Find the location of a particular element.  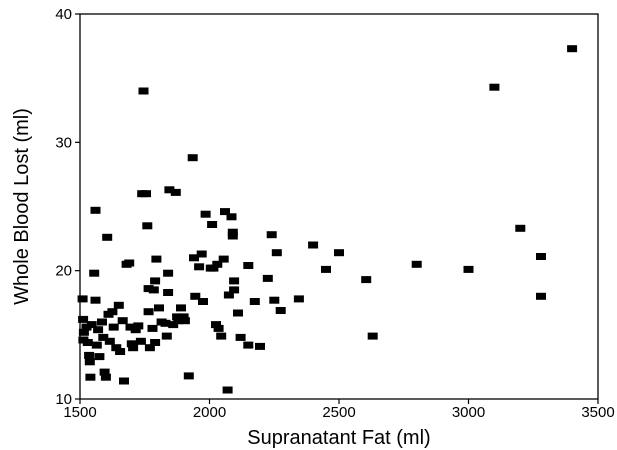

x-axis-title: Supranatant Fat (ml) is located at coordinates (338, 438).